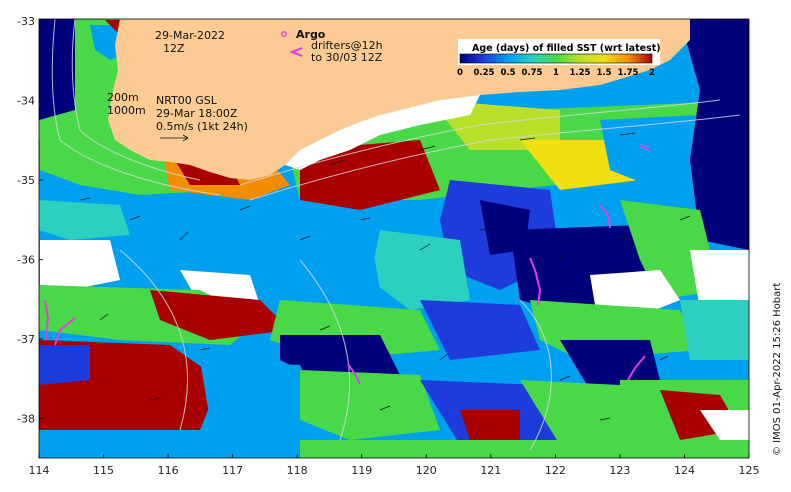 The image size is (791, 492). What do you see at coordinates (126, 110) in the screenshot?
I see `depth-1000-label: 1000m` at bounding box center [126, 110].